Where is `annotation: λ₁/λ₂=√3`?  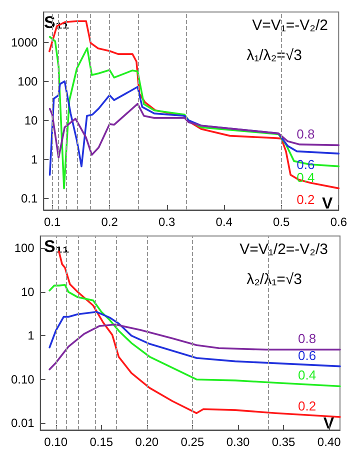 annotation: λ₁/λ₂=√3 is located at coordinates (274, 55).